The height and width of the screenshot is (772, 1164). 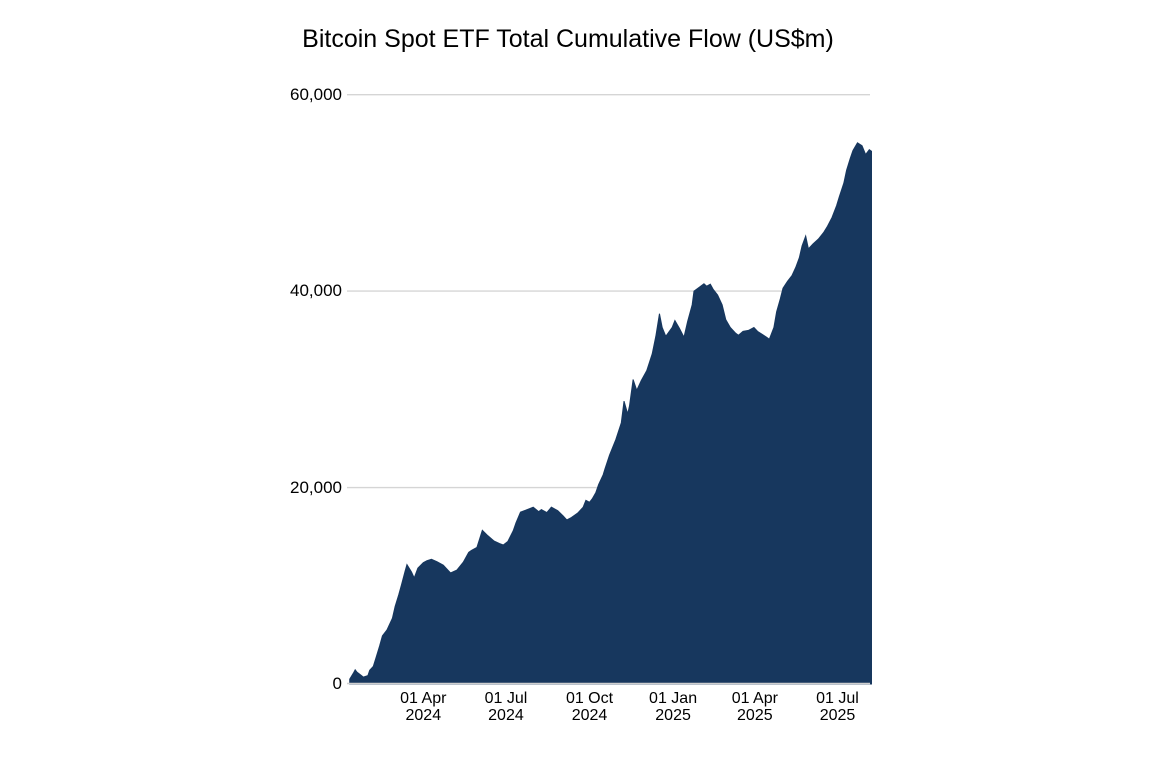 I want to click on y-tick-label: 0, so click(x=337, y=683).